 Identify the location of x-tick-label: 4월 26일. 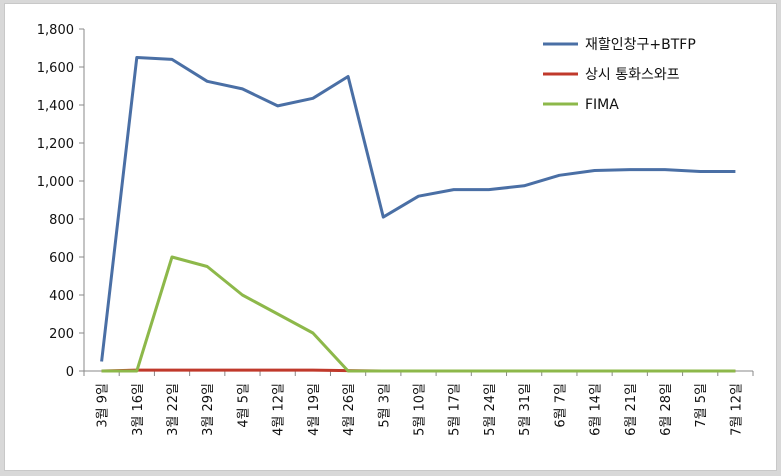
(349, 409).